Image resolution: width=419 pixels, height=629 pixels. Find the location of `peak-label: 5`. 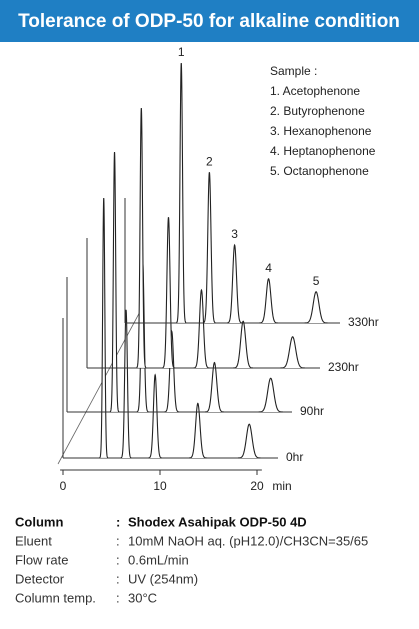

peak-label: 5 is located at coordinates (316, 281).